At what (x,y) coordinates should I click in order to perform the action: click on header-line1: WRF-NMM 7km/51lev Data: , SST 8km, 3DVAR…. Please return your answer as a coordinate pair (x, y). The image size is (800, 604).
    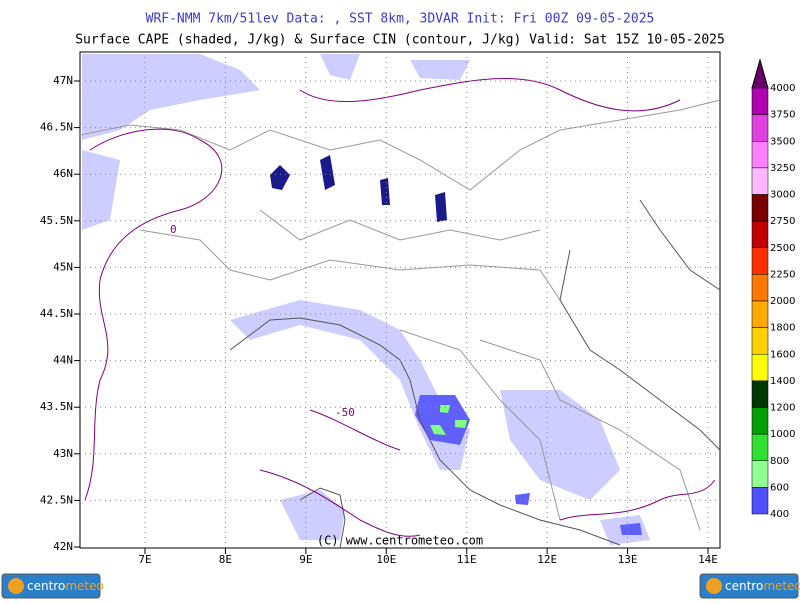
    Looking at the image, I should click on (400, 19).